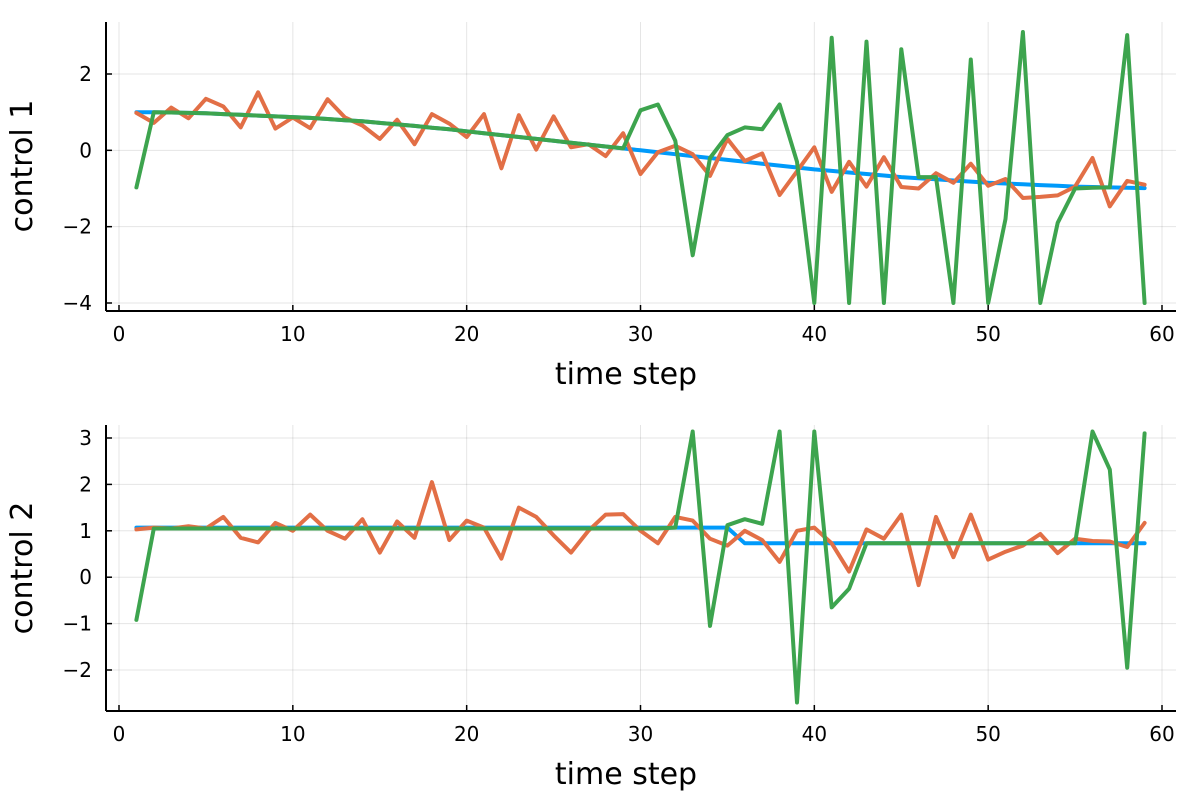 This screenshot has height=800, width=1200. Describe the element at coordinates (77, 303) in the screenshot. I see `y-tick-label: −4` at that location.